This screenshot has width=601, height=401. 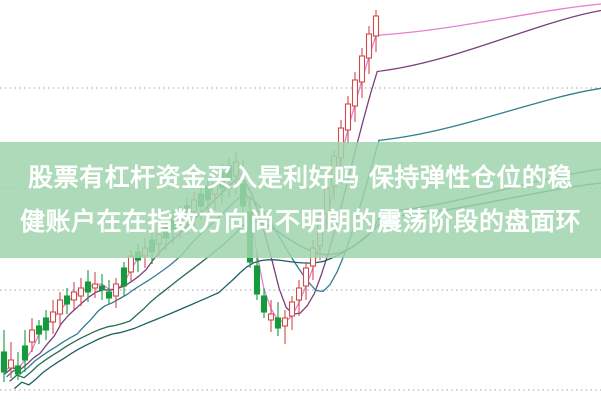 What do you see at coordinates (300, 221) in the screenshot?
I see `caption-line-2: 健账户在在指数方向尚不明朗的震荡阶段的盘面环` at bounding box center [300, 221].